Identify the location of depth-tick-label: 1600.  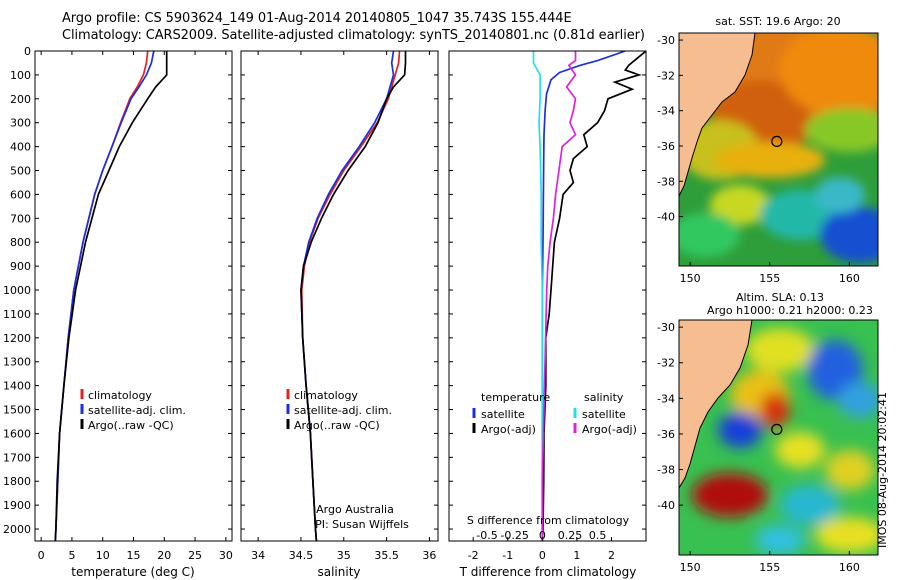
(17, 433).